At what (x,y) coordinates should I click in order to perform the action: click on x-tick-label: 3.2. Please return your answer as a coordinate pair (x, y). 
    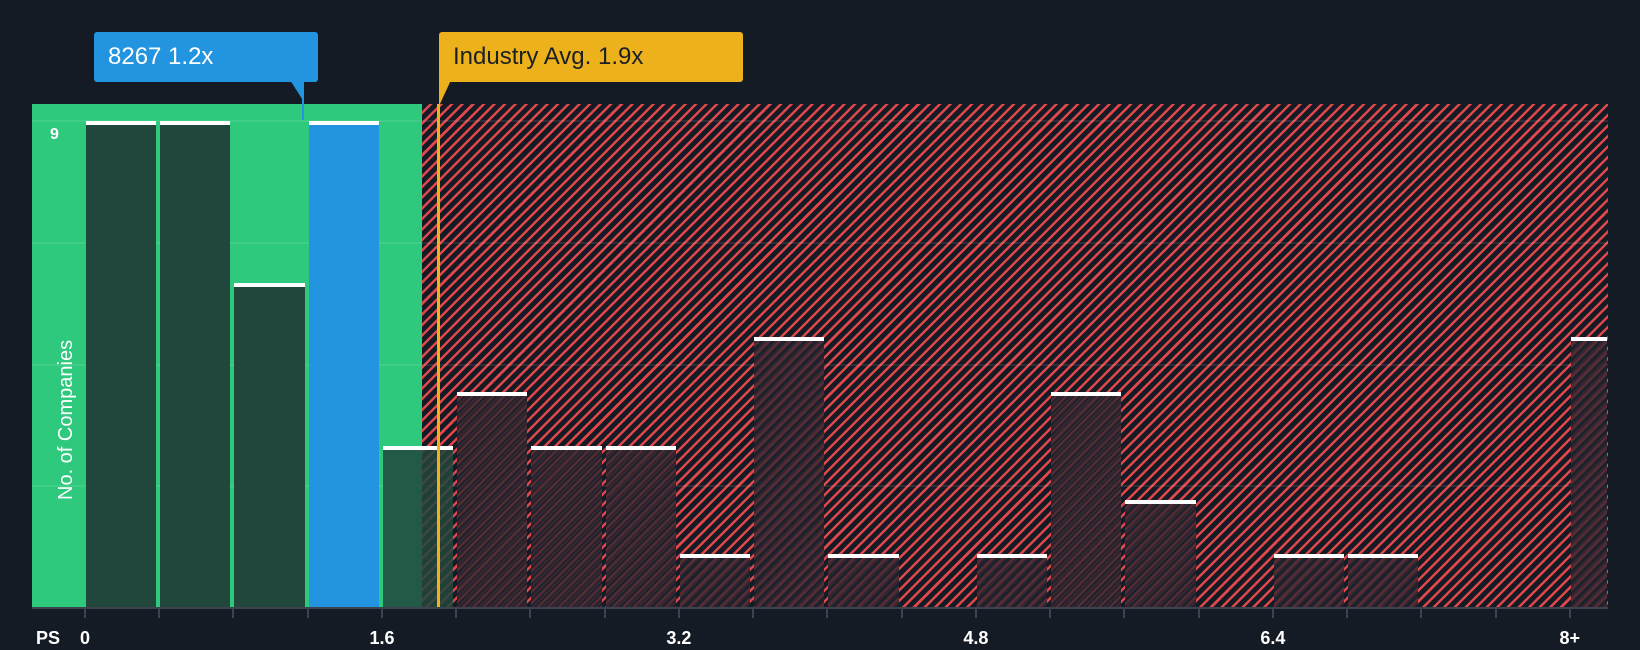
    Looking at the image, I should click on (679, 638).